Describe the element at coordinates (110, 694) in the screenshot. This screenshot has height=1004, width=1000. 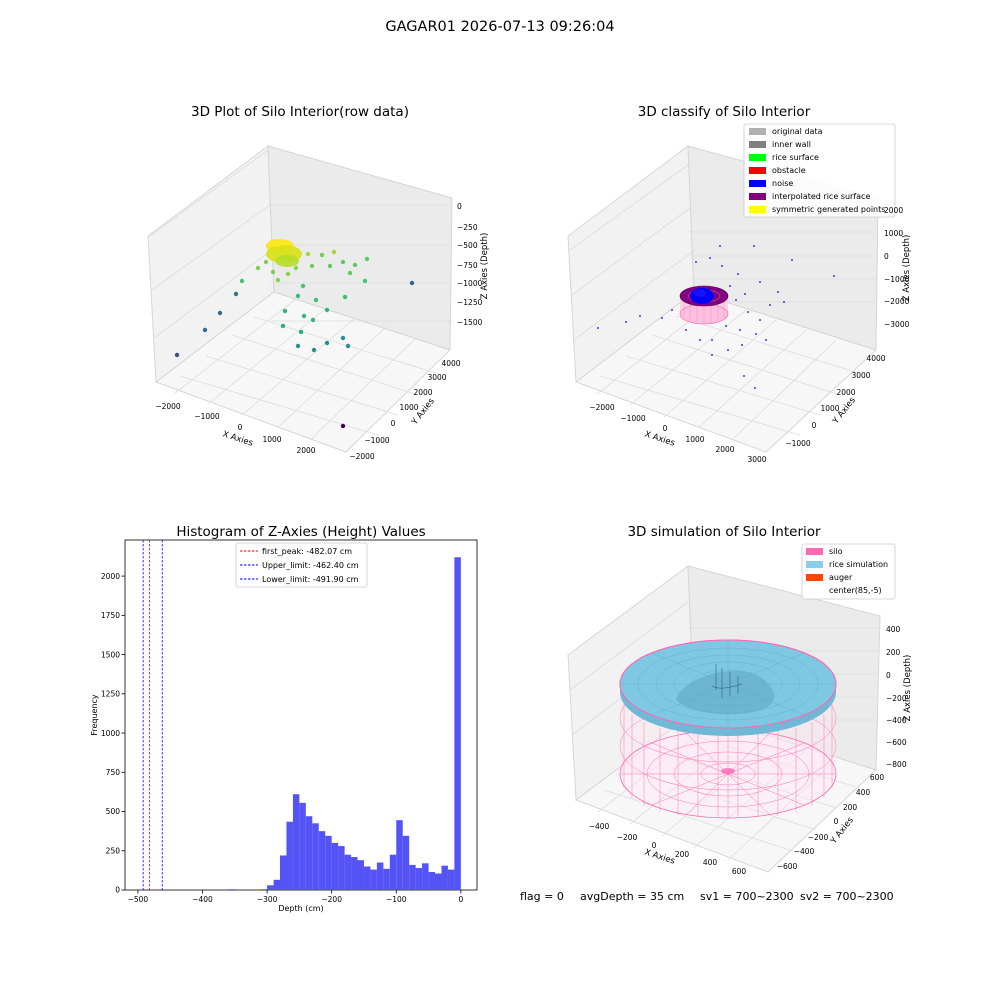
I see `y-tick-label: 1250` at that location.